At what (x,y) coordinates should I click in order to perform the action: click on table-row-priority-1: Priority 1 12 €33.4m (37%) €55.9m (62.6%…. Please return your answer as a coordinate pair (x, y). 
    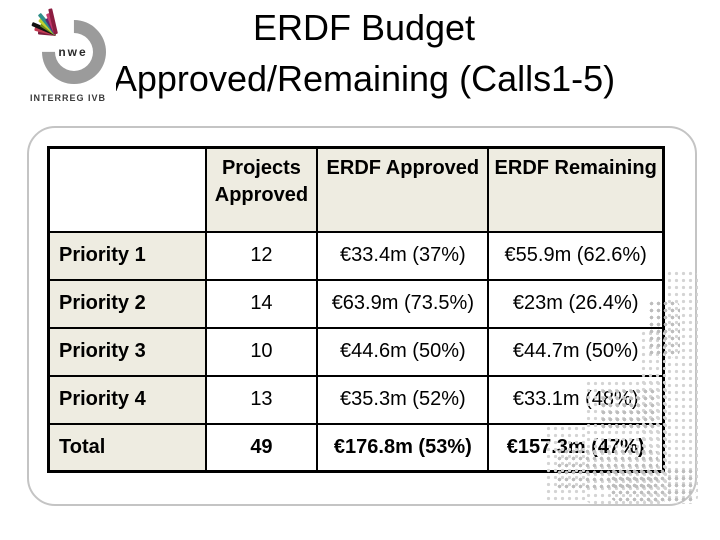
    Looking at the image, I should click on (356, 255).